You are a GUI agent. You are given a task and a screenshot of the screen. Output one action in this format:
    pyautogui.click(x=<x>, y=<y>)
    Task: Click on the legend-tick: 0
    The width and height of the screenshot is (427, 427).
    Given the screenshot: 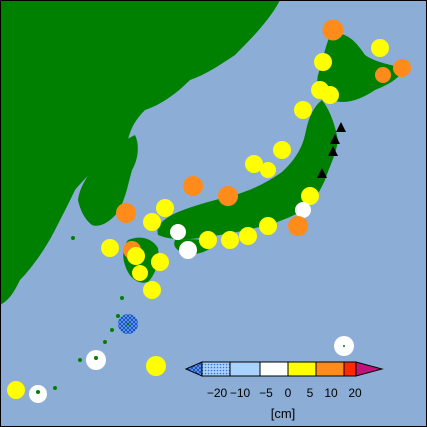 What is the action you would take?
    pyautogui.click(x=288, y=393)
    